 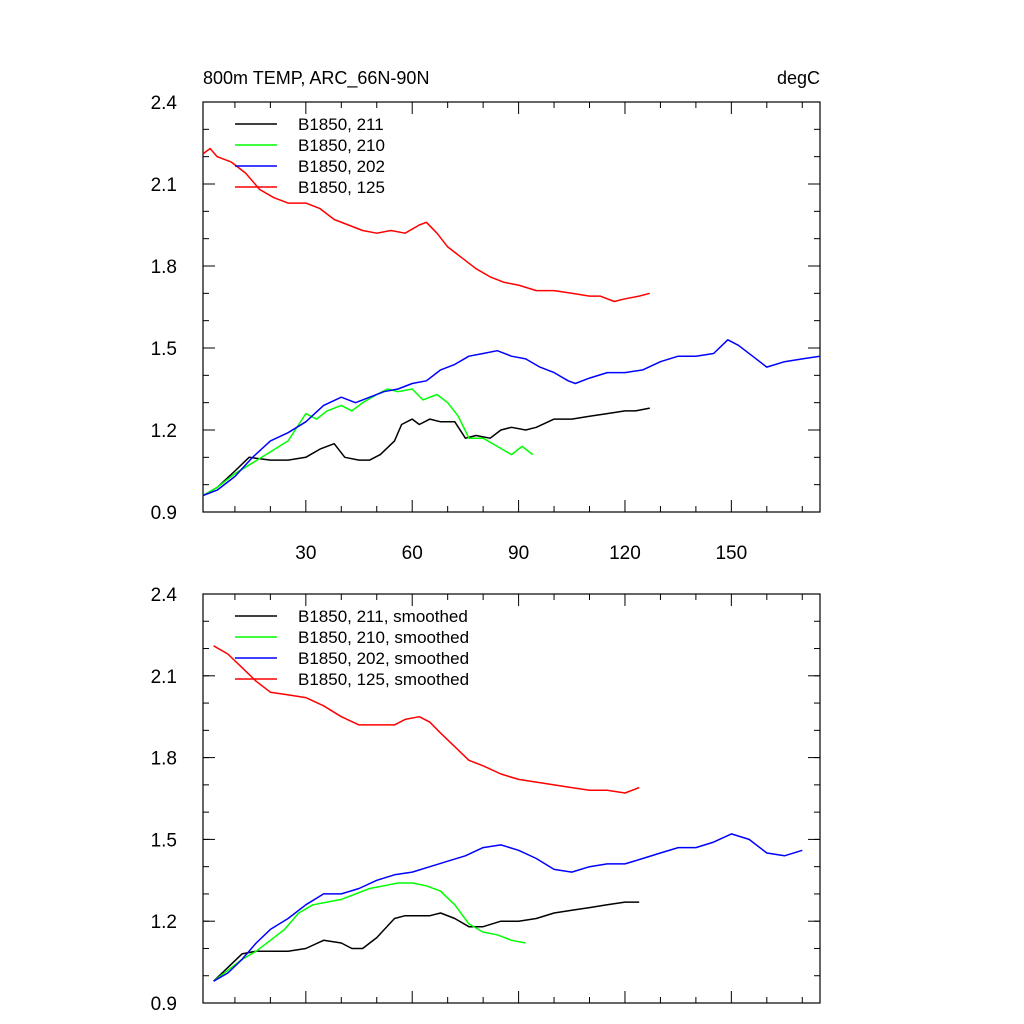 What do you see at coordinates (305, 553) in the screenshot?
I see `x-tick-label: 30` at bounding box center [305, 553].